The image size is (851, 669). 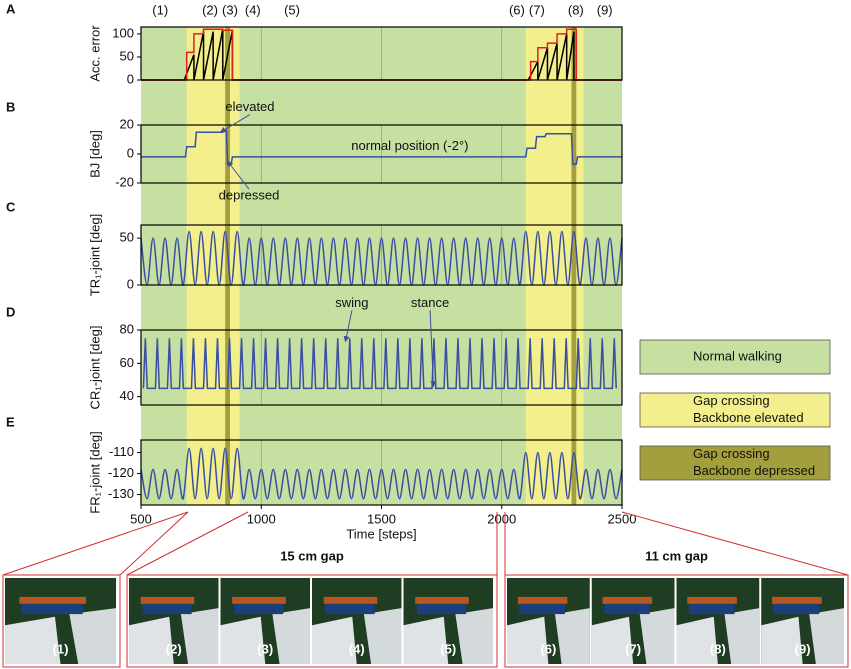 What do you see at coordinates (622, 518) in the screenshot?
I see `x-tick-label: 2500` at bounding box center [622, 518].